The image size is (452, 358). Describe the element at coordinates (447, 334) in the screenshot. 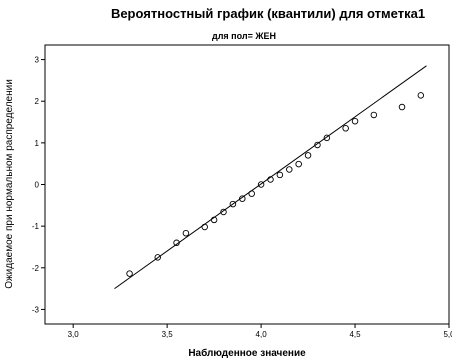

I see `x-tick-label: 5,0` at that location.